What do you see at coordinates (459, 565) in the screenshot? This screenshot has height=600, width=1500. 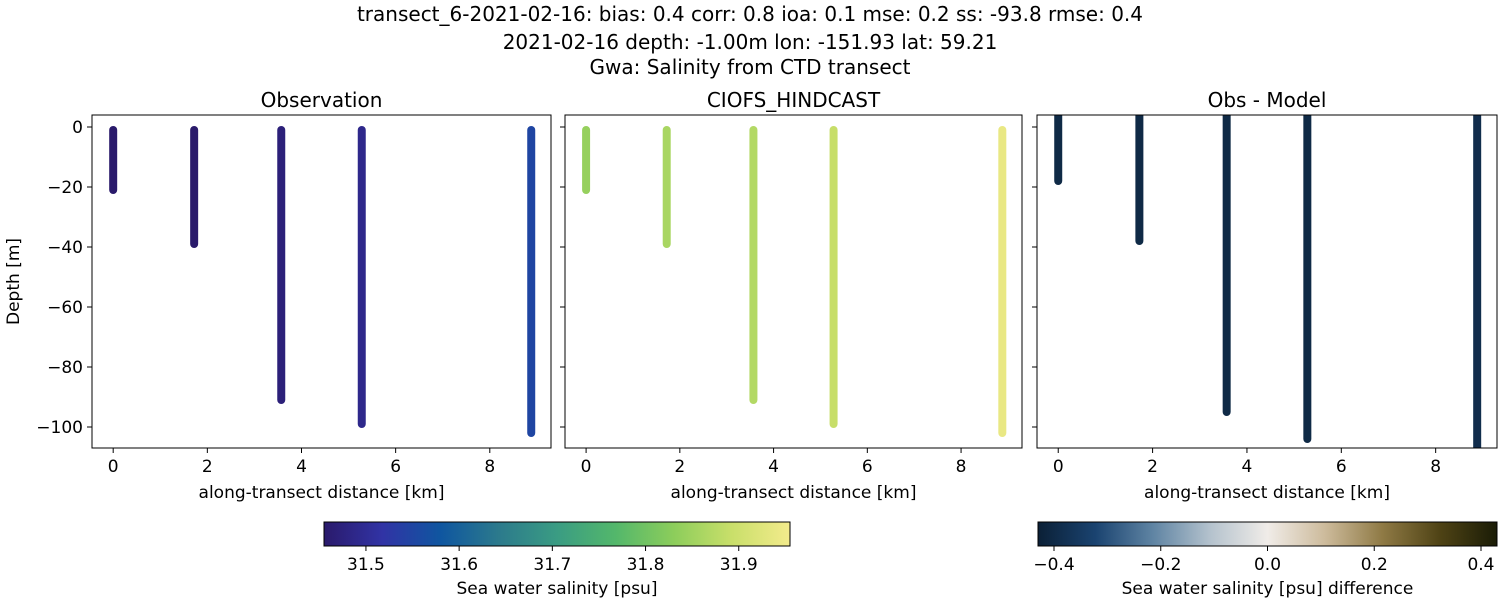 I see `colorbar-salinity-tick-label-1: 31.6` at bounding box center [459, 565].